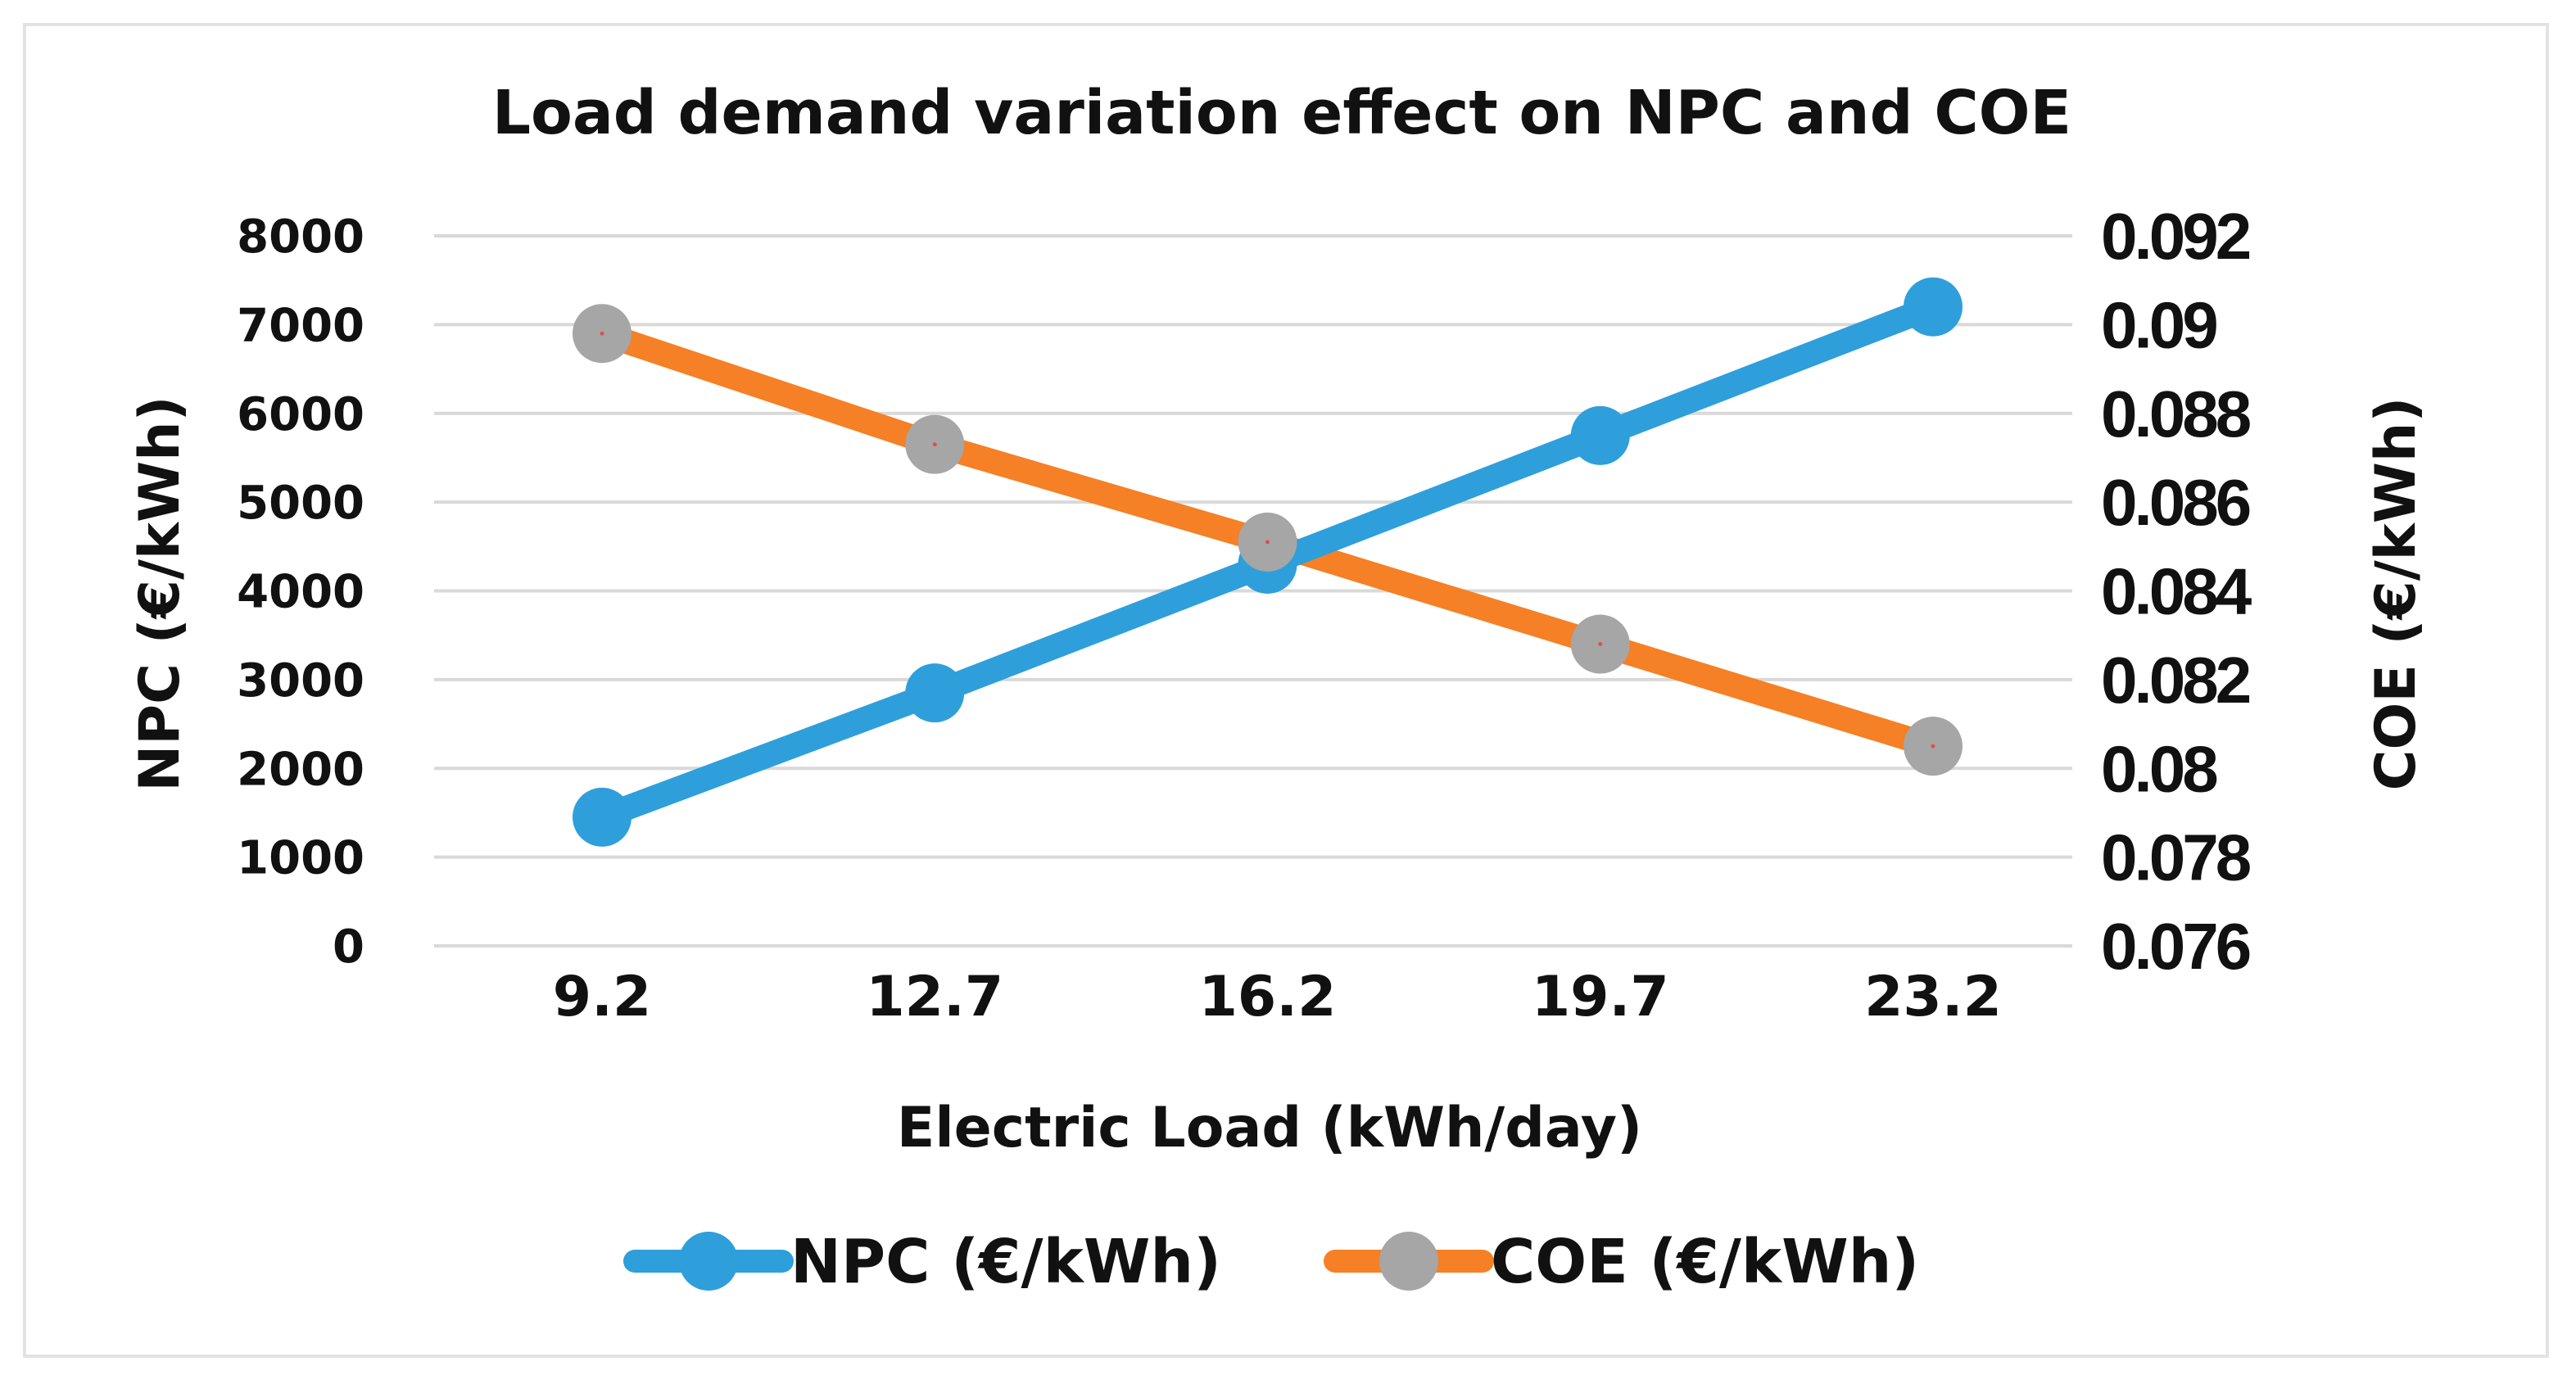 The height and width of the screenshot is (1384, 2576). Describe the element at coordinates (1933, 997) in the screenshot. I see `x-tick-label: 23.2` at that location.